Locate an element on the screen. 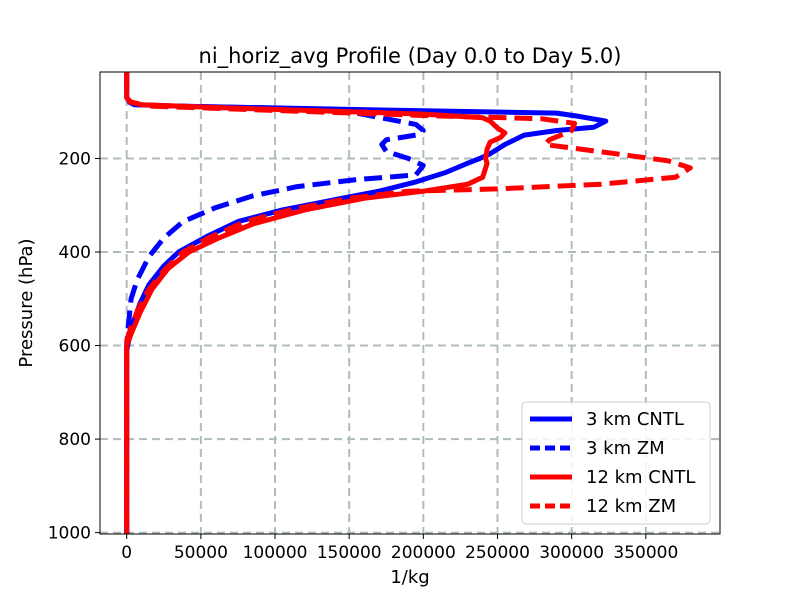 This screenshot has width=800, height=600. x-tick-label: 350000 is located at coordinates (645, 553).